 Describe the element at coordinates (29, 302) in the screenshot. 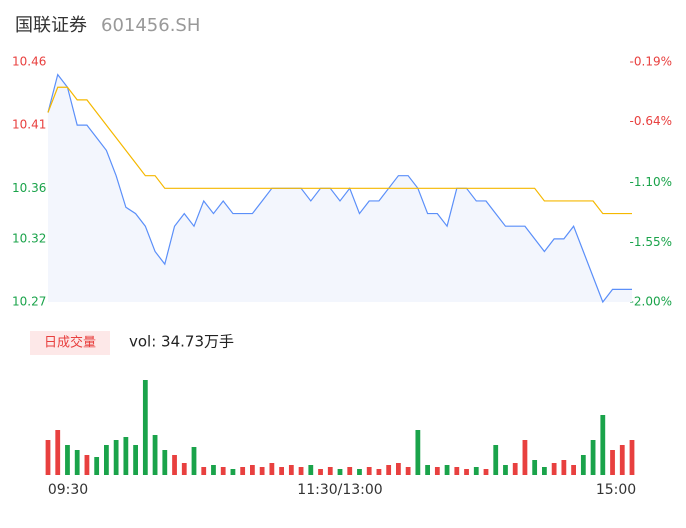

I see `y-tick-label: 10.27` at that location.